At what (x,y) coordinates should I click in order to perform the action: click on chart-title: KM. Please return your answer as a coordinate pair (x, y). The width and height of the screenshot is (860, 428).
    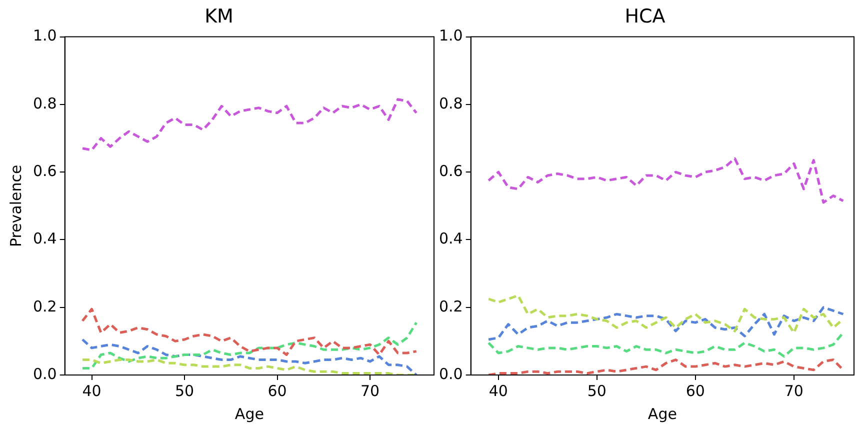
    Looking at the image, I should click on (219, 16).